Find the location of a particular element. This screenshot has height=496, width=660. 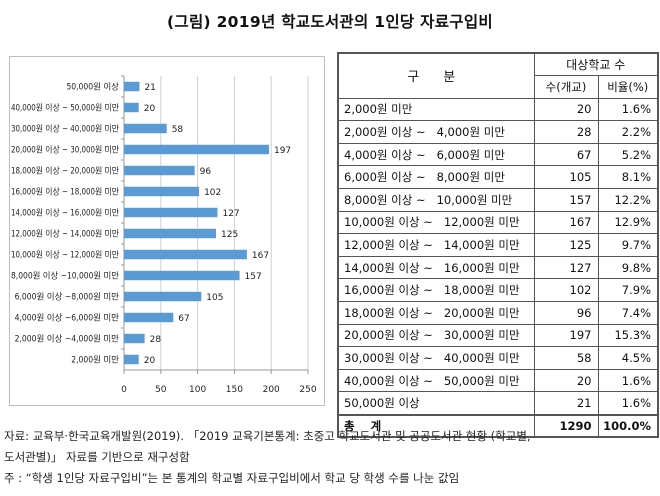

table-row: 50,000원 이상 21 1.6% is located at coordinates (498, 403).